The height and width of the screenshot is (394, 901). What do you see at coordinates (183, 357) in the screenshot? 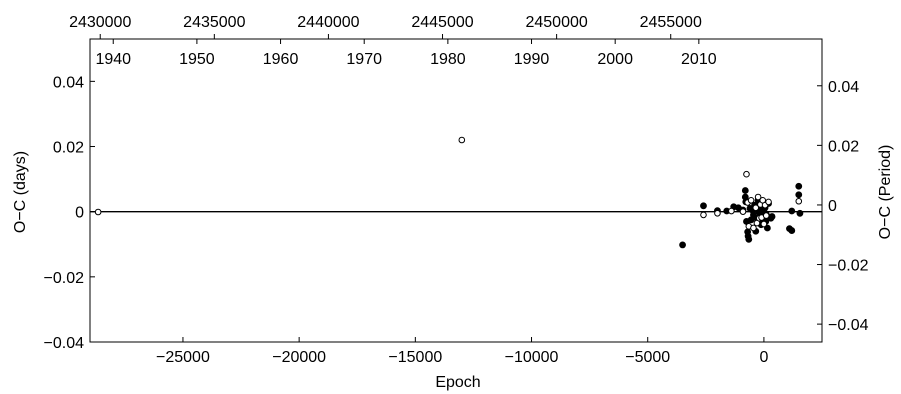
I see `x-tick-label: −25000` at bounding box center [183, 357].